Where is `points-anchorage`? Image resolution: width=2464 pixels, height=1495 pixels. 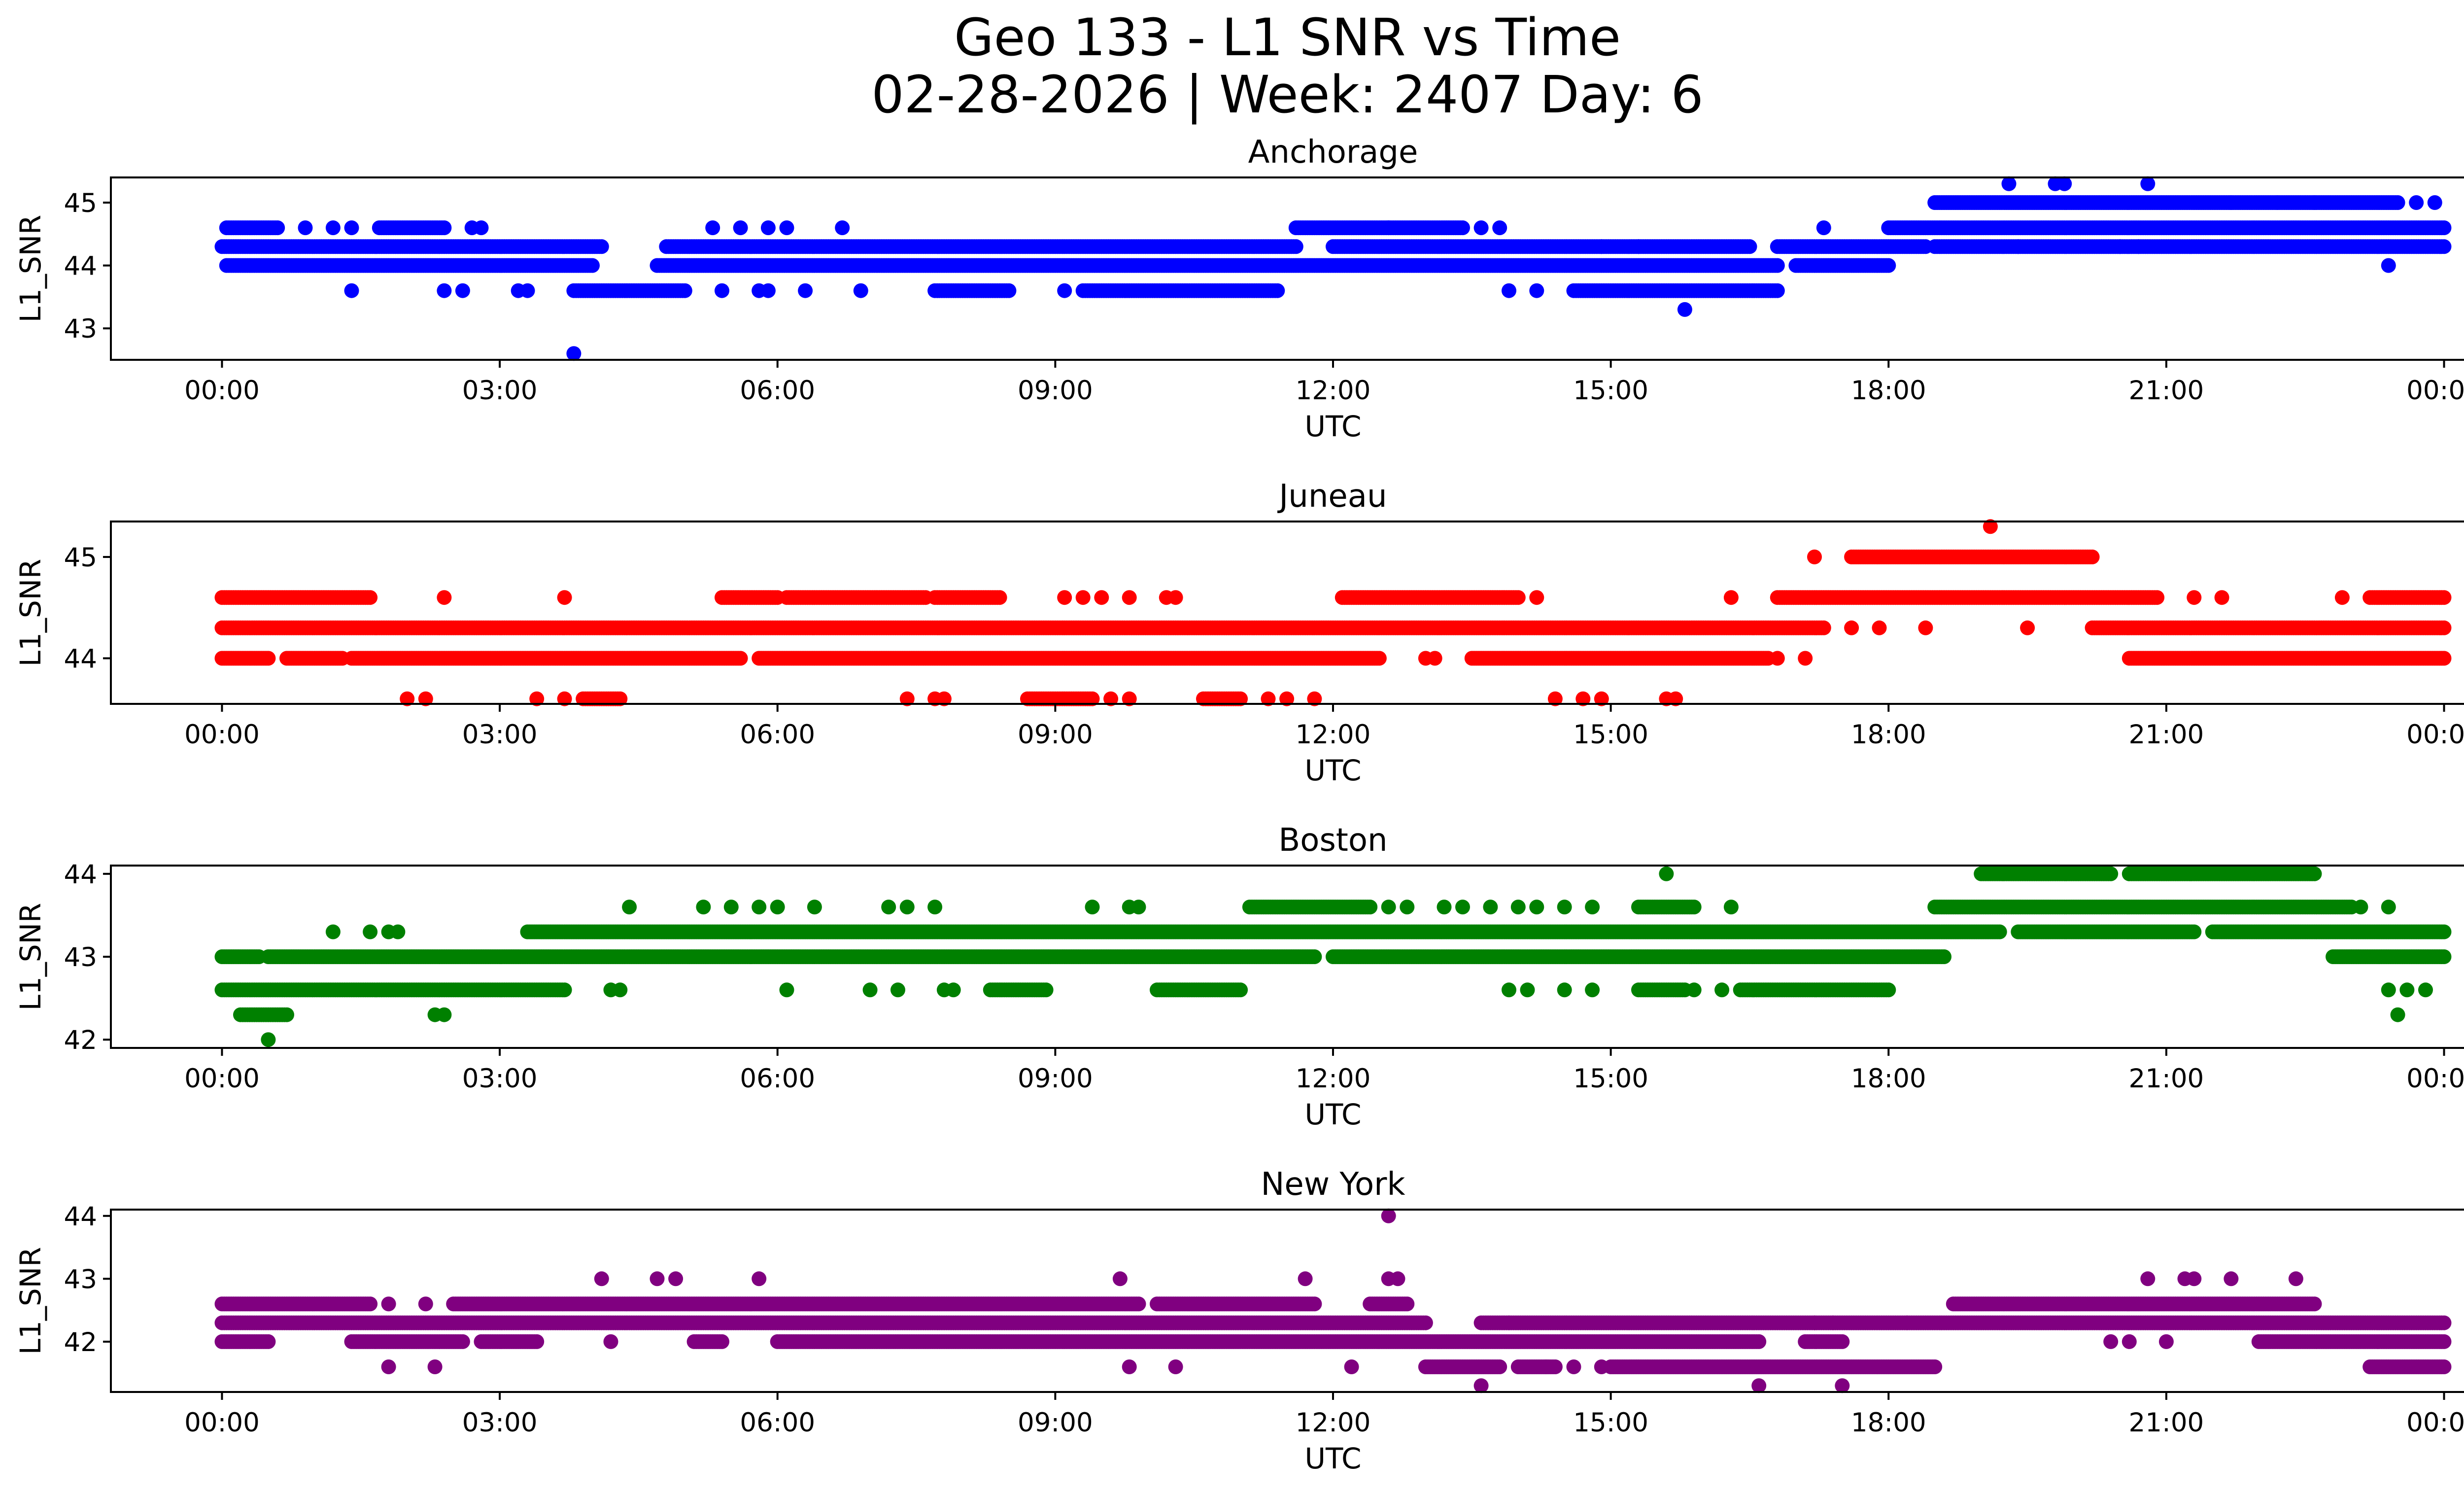 points-anchorage is located at coordinates (1333, 268).